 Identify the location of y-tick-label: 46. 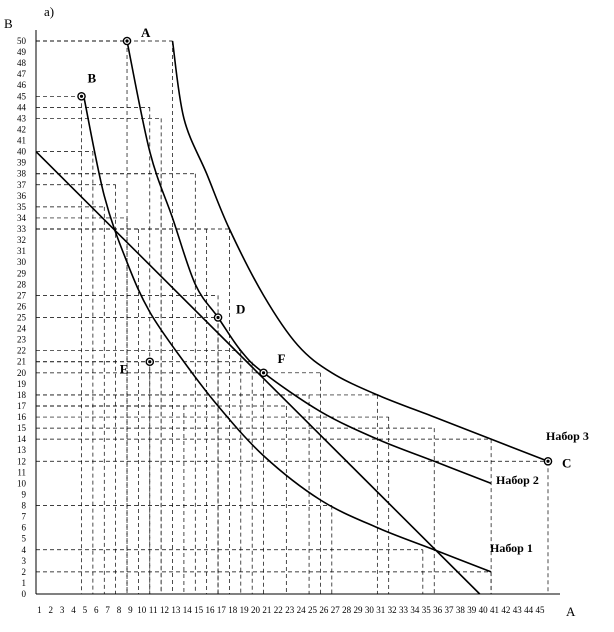
(22, 85).